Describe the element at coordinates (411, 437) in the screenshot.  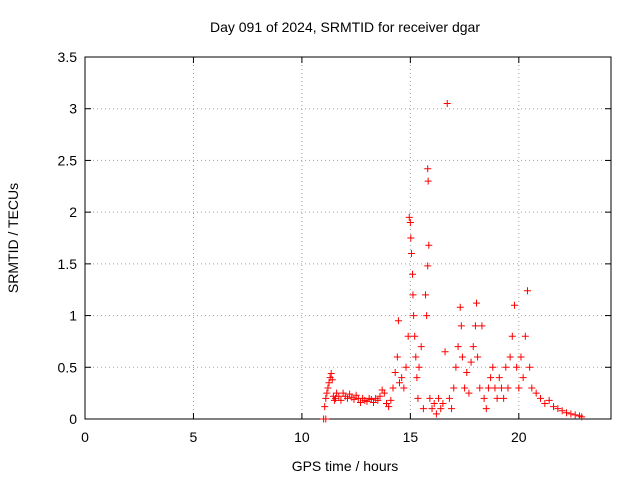
I see `x-tick-label: 15` at that location.